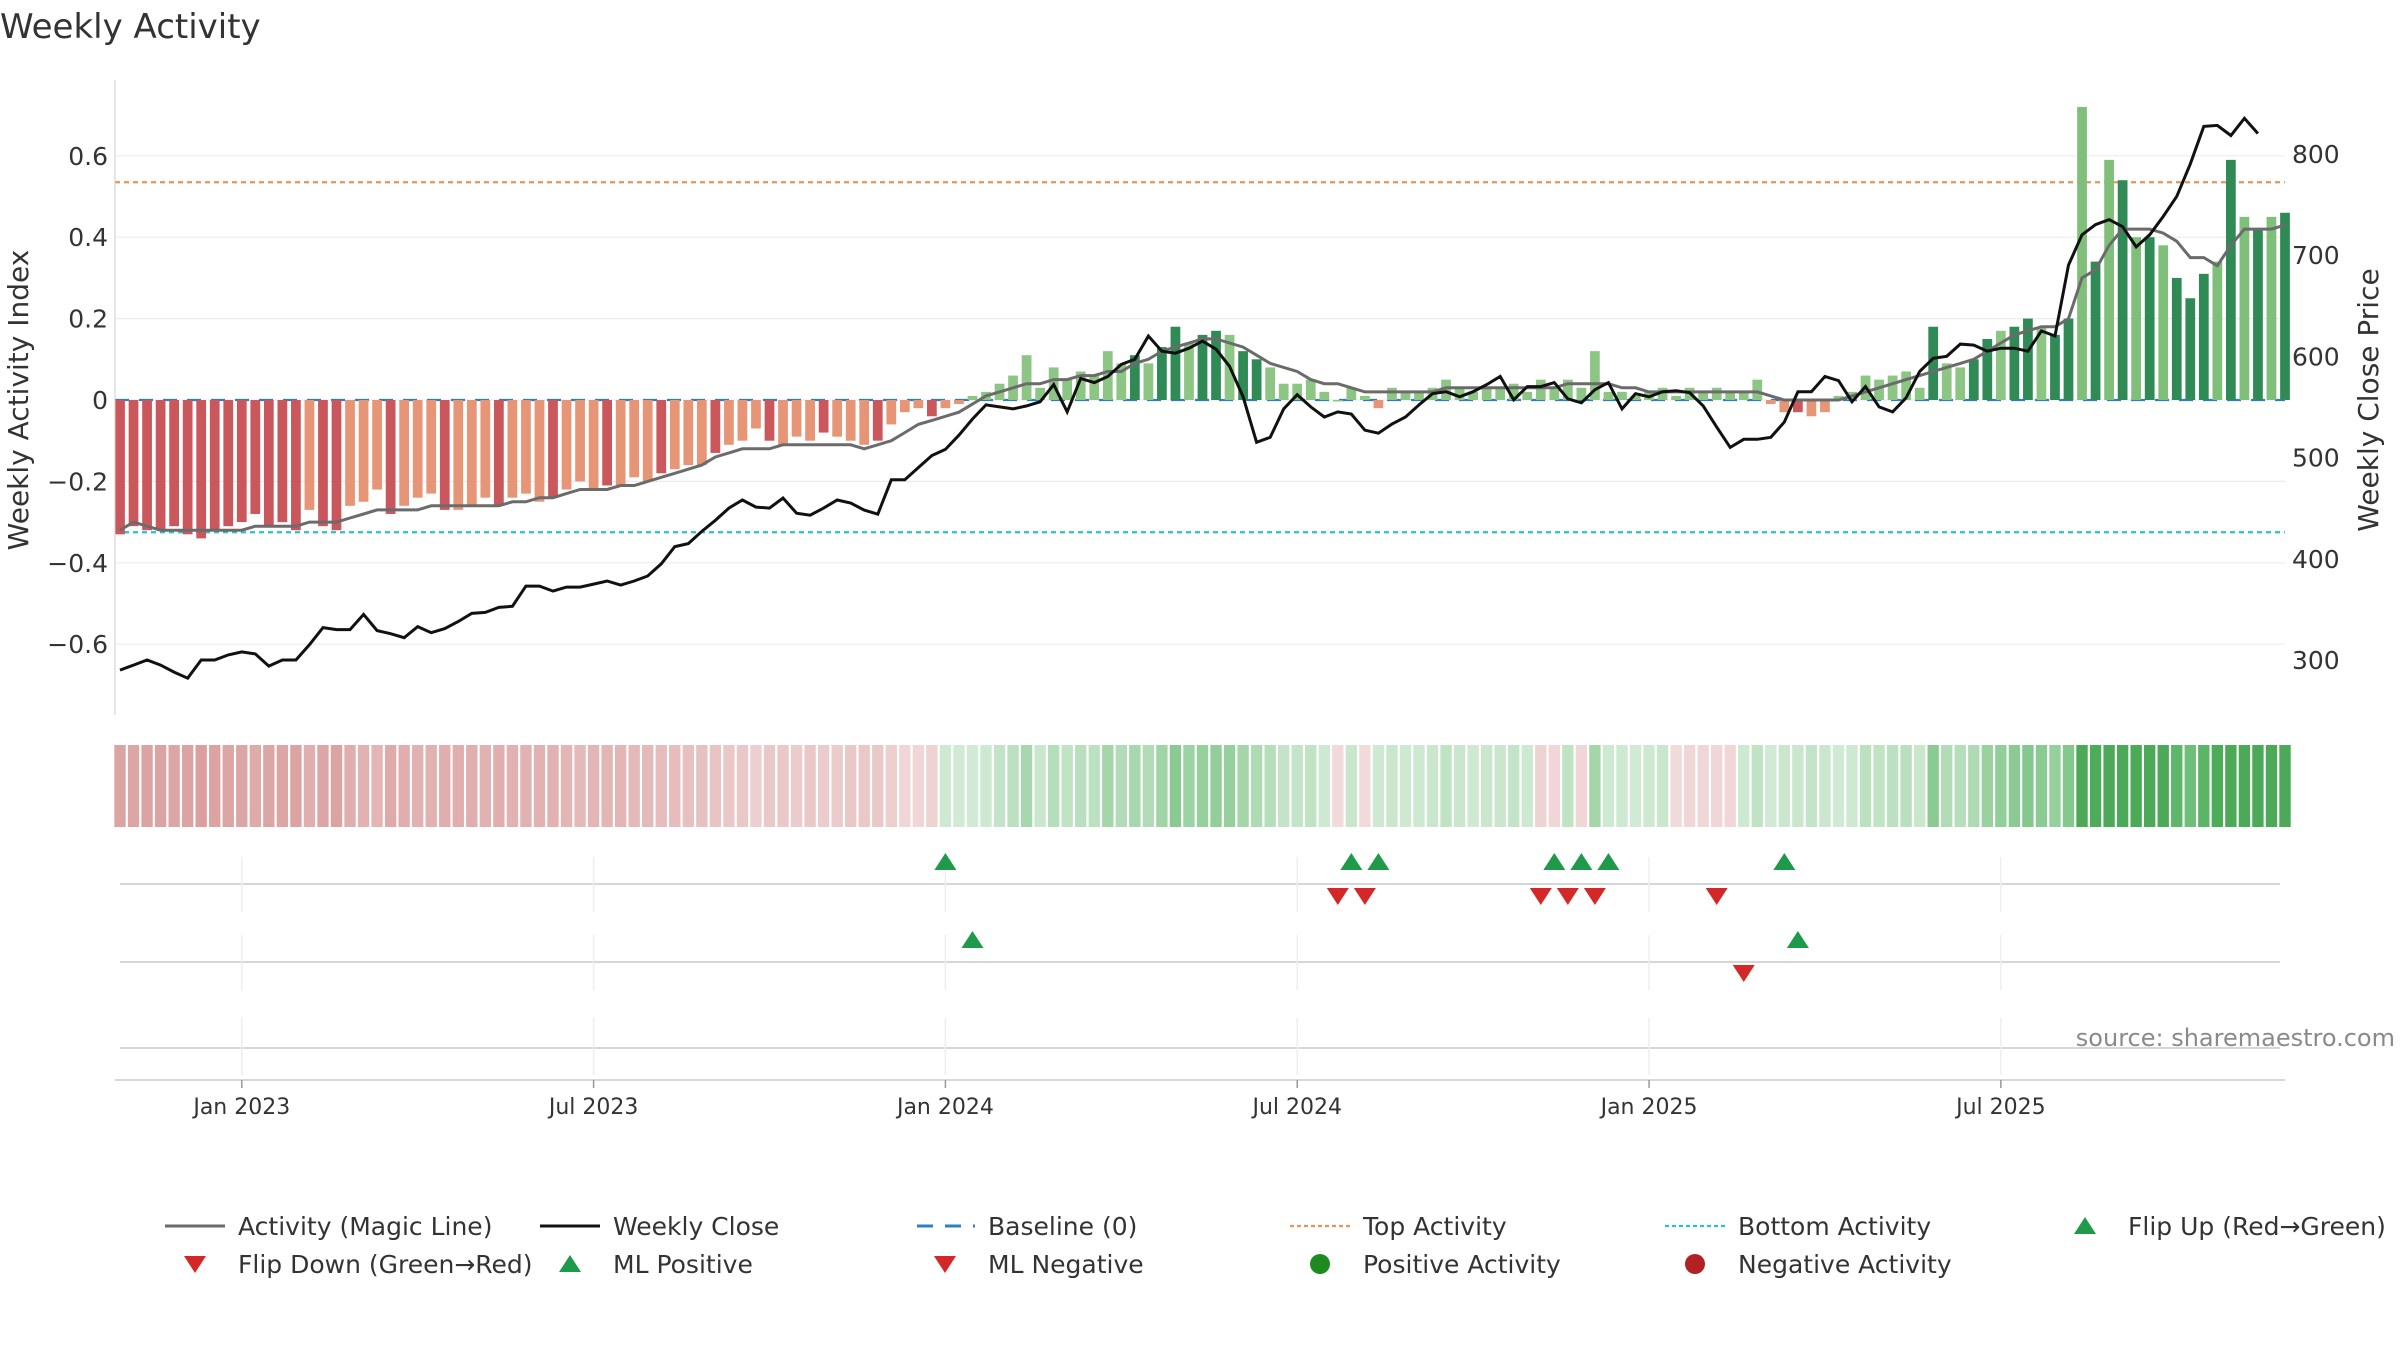  I want to click on flip-up-marker, so click(1784, 861).